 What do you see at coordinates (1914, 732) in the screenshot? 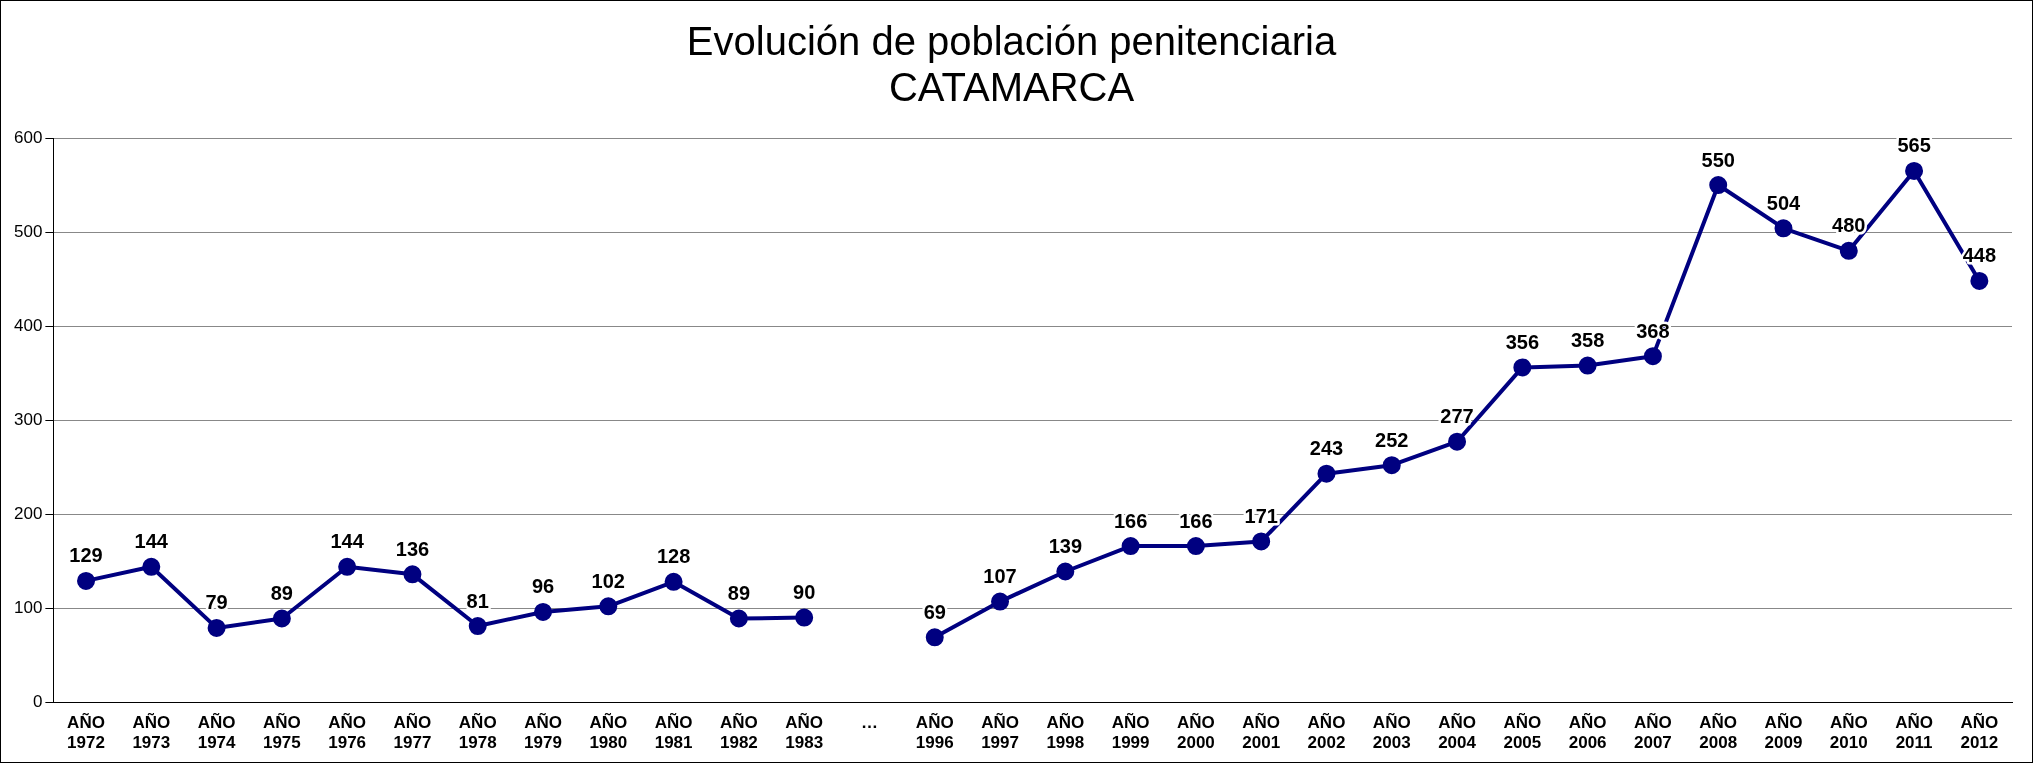
I see `x-tick-label: AÑO 2011` at bounding box center [1914, 732].